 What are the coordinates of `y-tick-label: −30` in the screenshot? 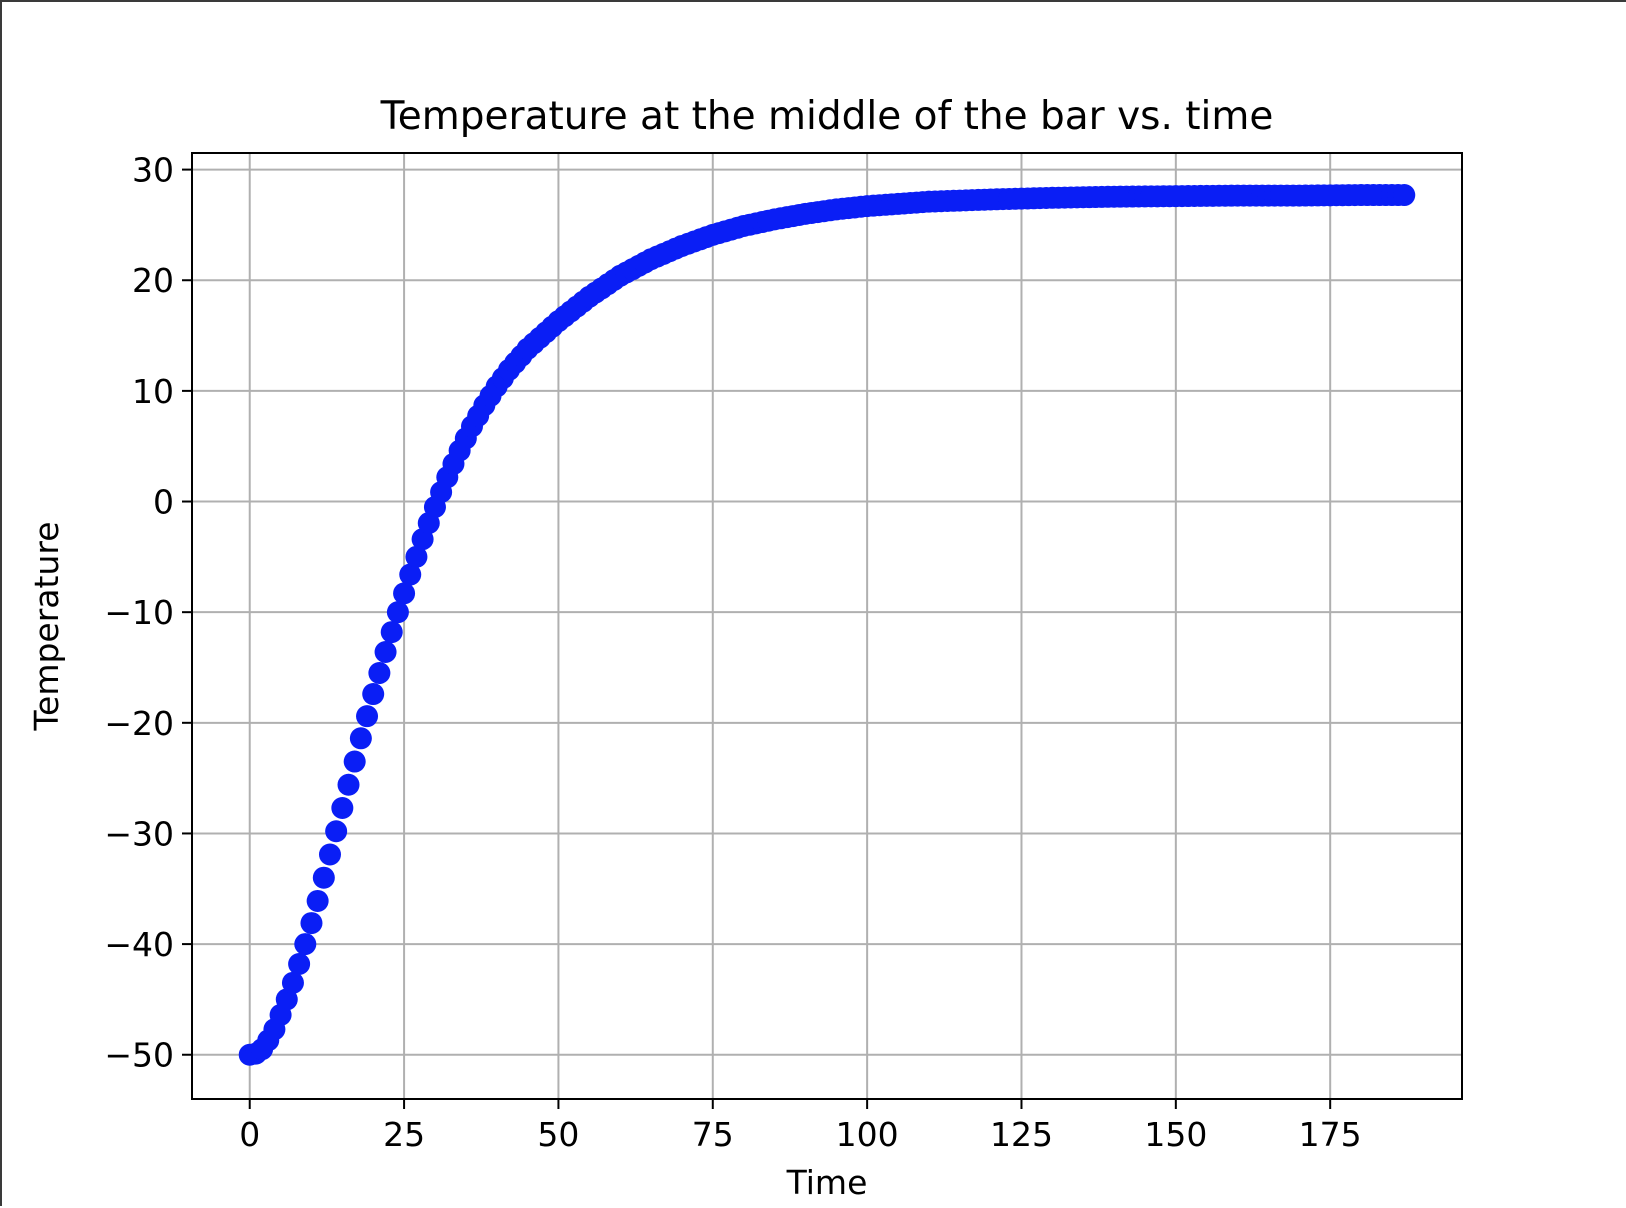 It's located at (139, 833).